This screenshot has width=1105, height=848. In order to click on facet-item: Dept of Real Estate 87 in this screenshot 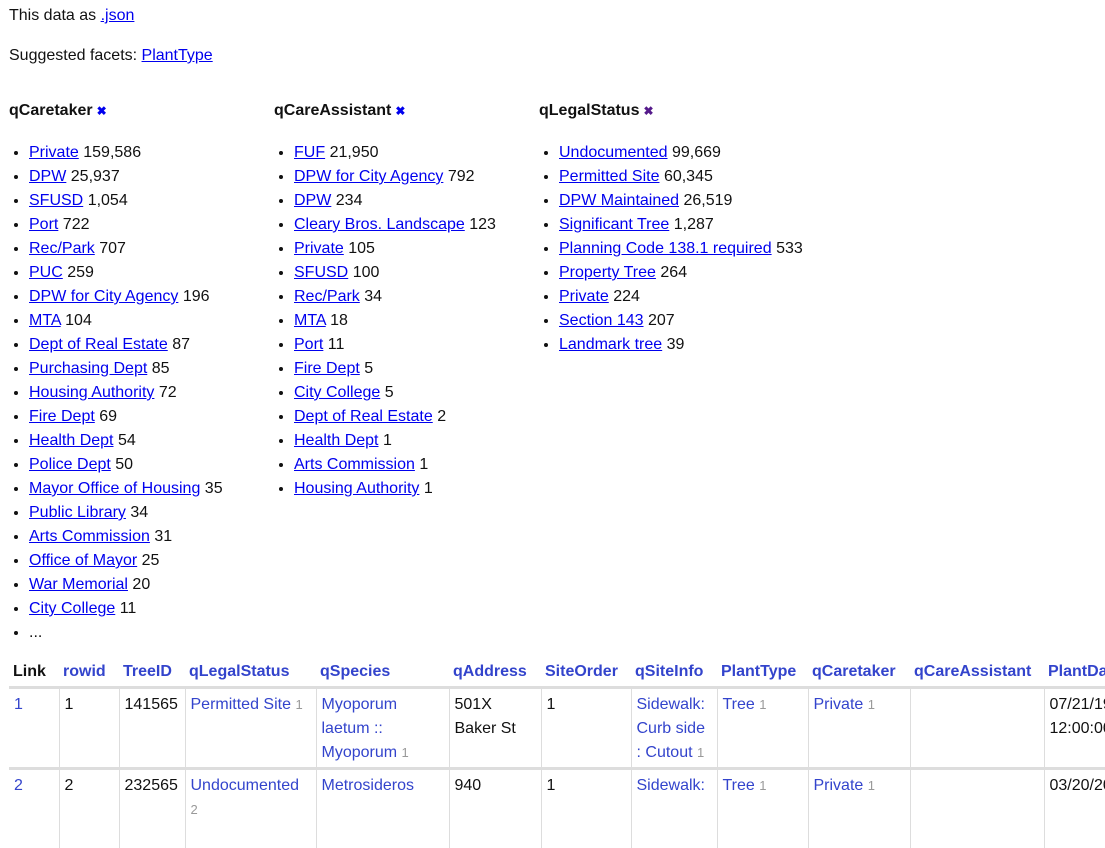, I will do `click(151, 345)`.